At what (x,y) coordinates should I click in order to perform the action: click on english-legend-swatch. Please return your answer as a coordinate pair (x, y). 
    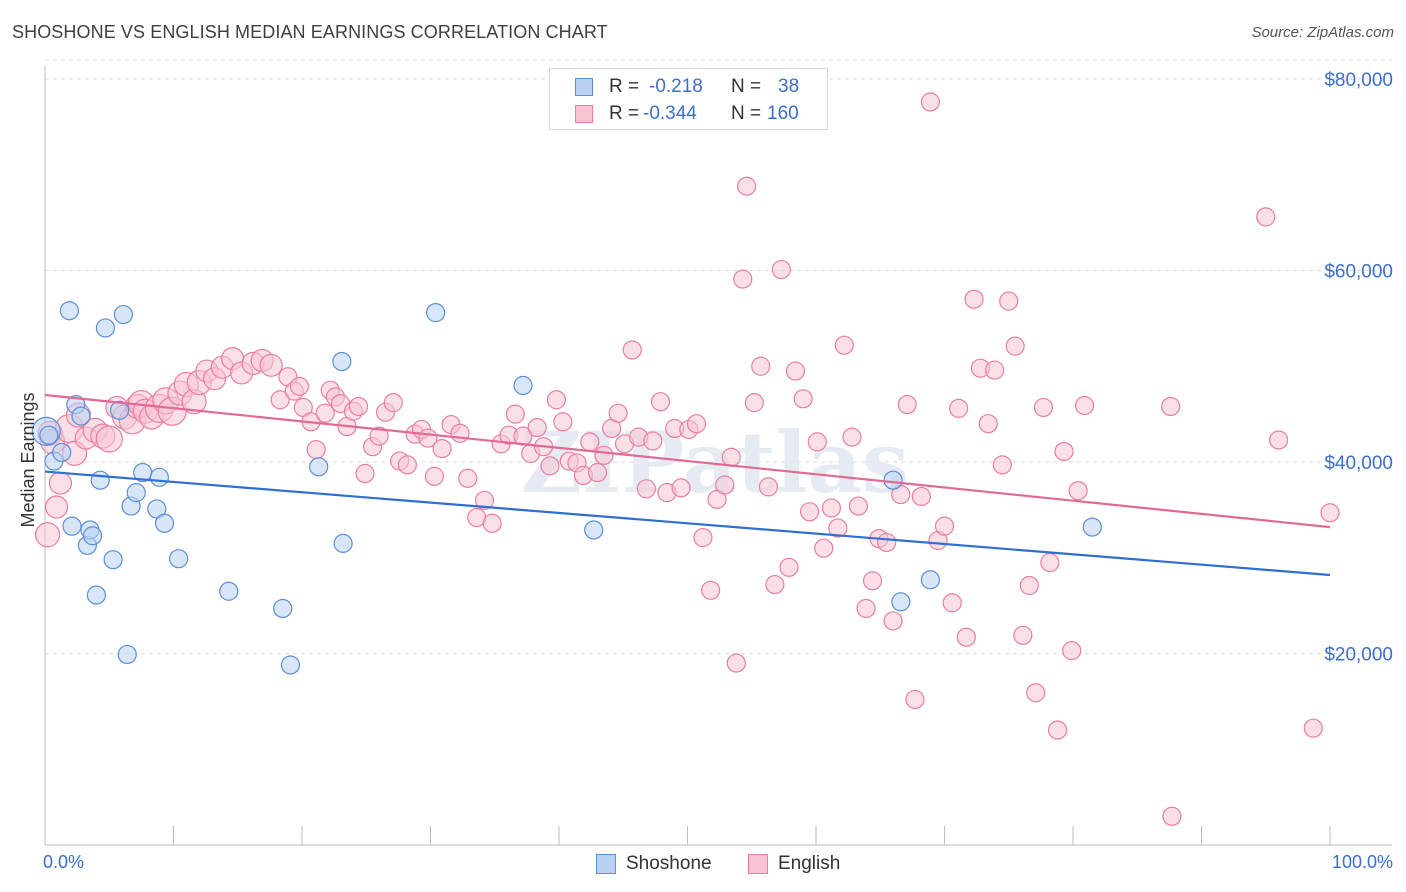
    Looking at the image, I should click on (758, 864).